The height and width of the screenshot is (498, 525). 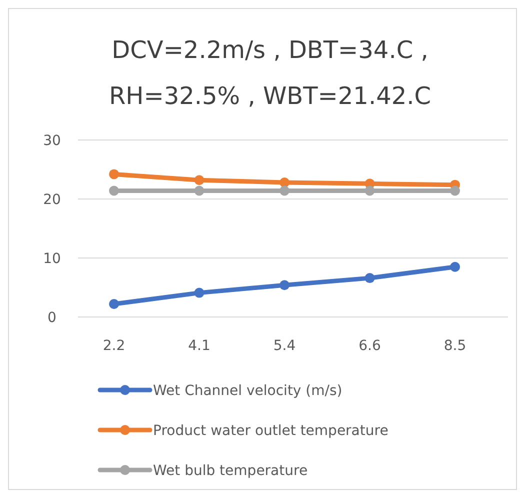 I want to click on x-tick-label: 2.2, so click(x=114, y=346).